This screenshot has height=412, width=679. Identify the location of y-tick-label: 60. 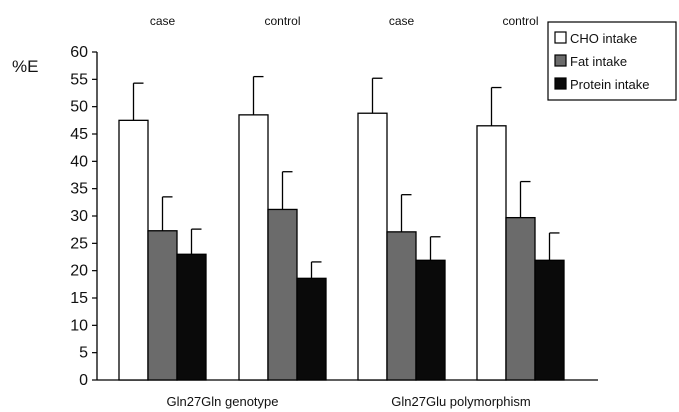
(79, 52).